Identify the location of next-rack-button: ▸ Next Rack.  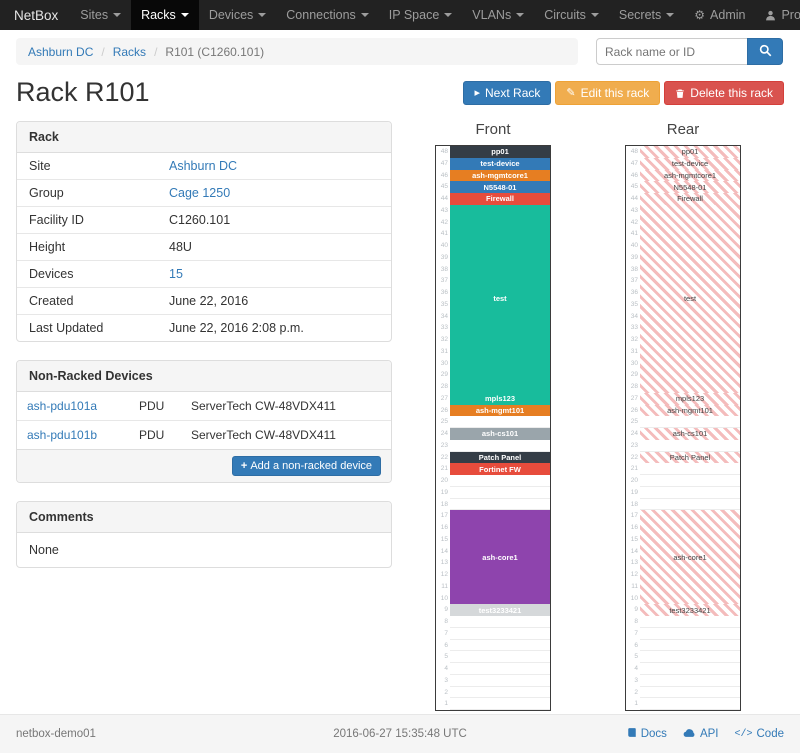
(507, 93).